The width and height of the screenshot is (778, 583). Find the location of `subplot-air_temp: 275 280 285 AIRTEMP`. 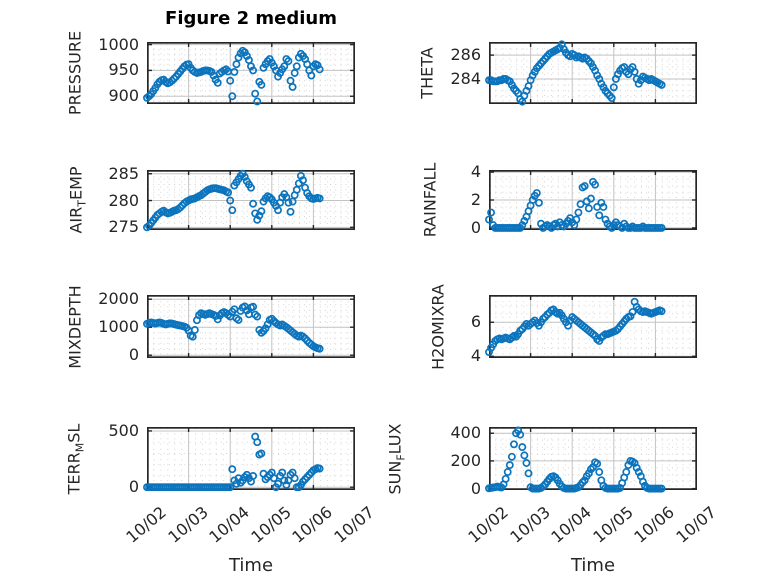

subplot-air_temp: 275 280 285 AIRTEMP is located at coordinates (211, 200).